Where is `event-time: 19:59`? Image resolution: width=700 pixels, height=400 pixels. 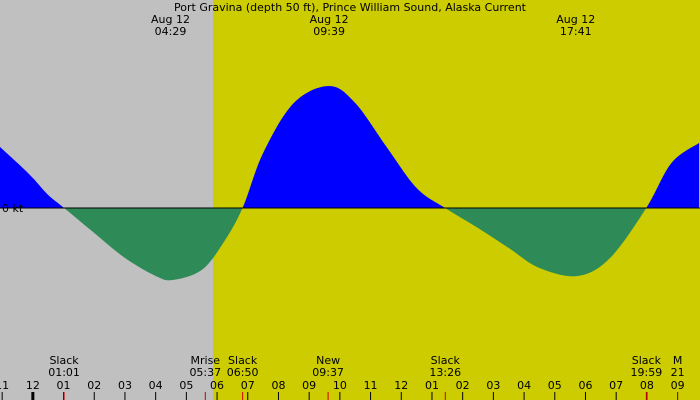 event-time: 19:59 is located at coordinates (647, 372).